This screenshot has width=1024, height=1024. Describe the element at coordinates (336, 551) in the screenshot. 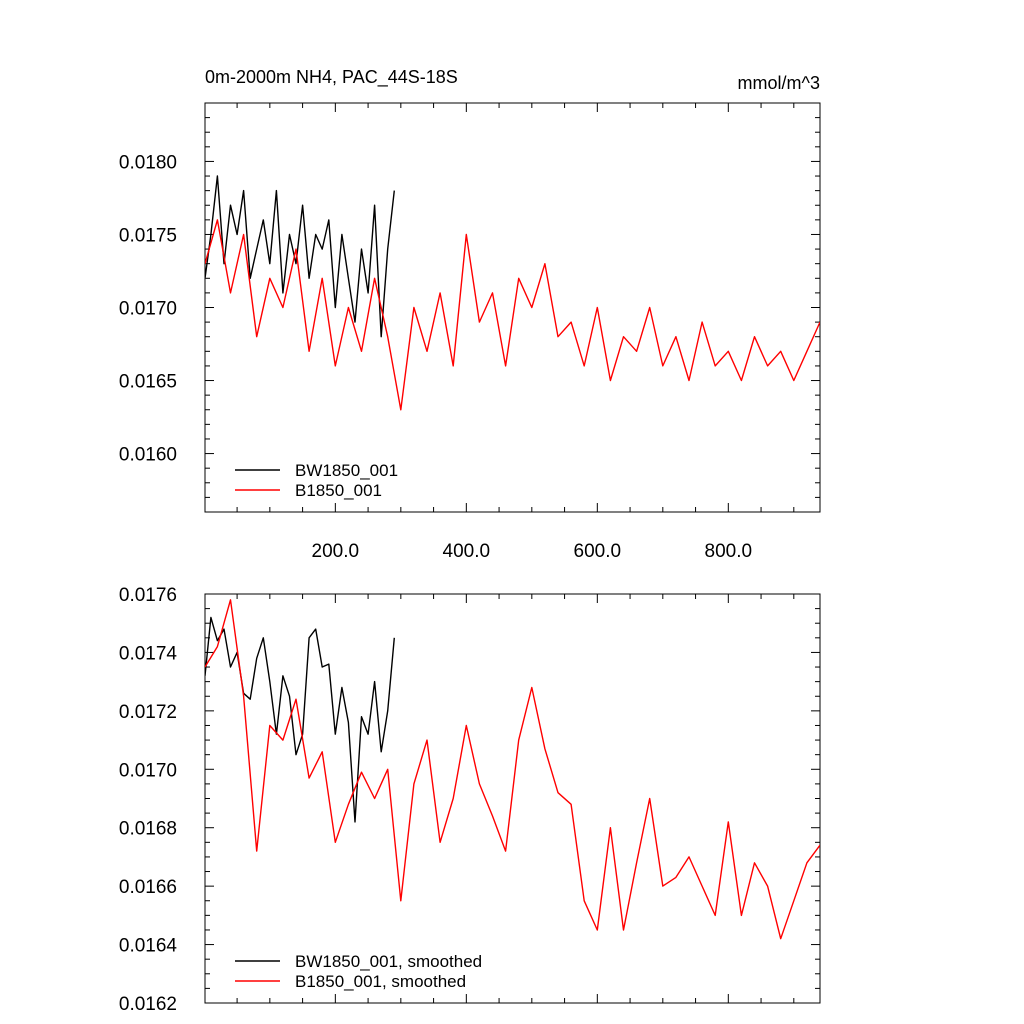

I see `top-x-tick-label: 200.0` at that location.